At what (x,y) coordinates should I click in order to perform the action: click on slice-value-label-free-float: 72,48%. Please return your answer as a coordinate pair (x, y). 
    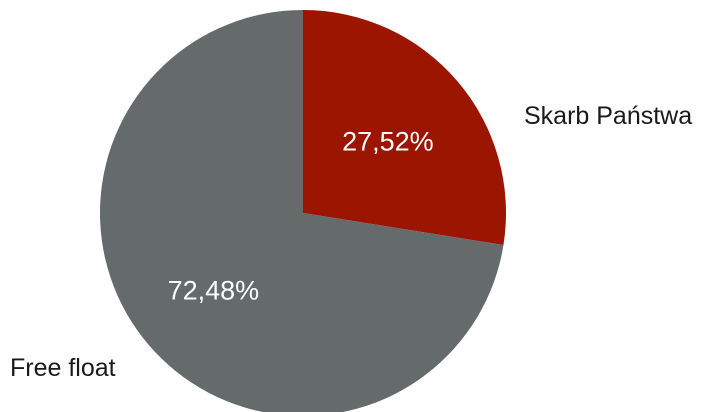
    Looking at the image, I should click on (214, 290).